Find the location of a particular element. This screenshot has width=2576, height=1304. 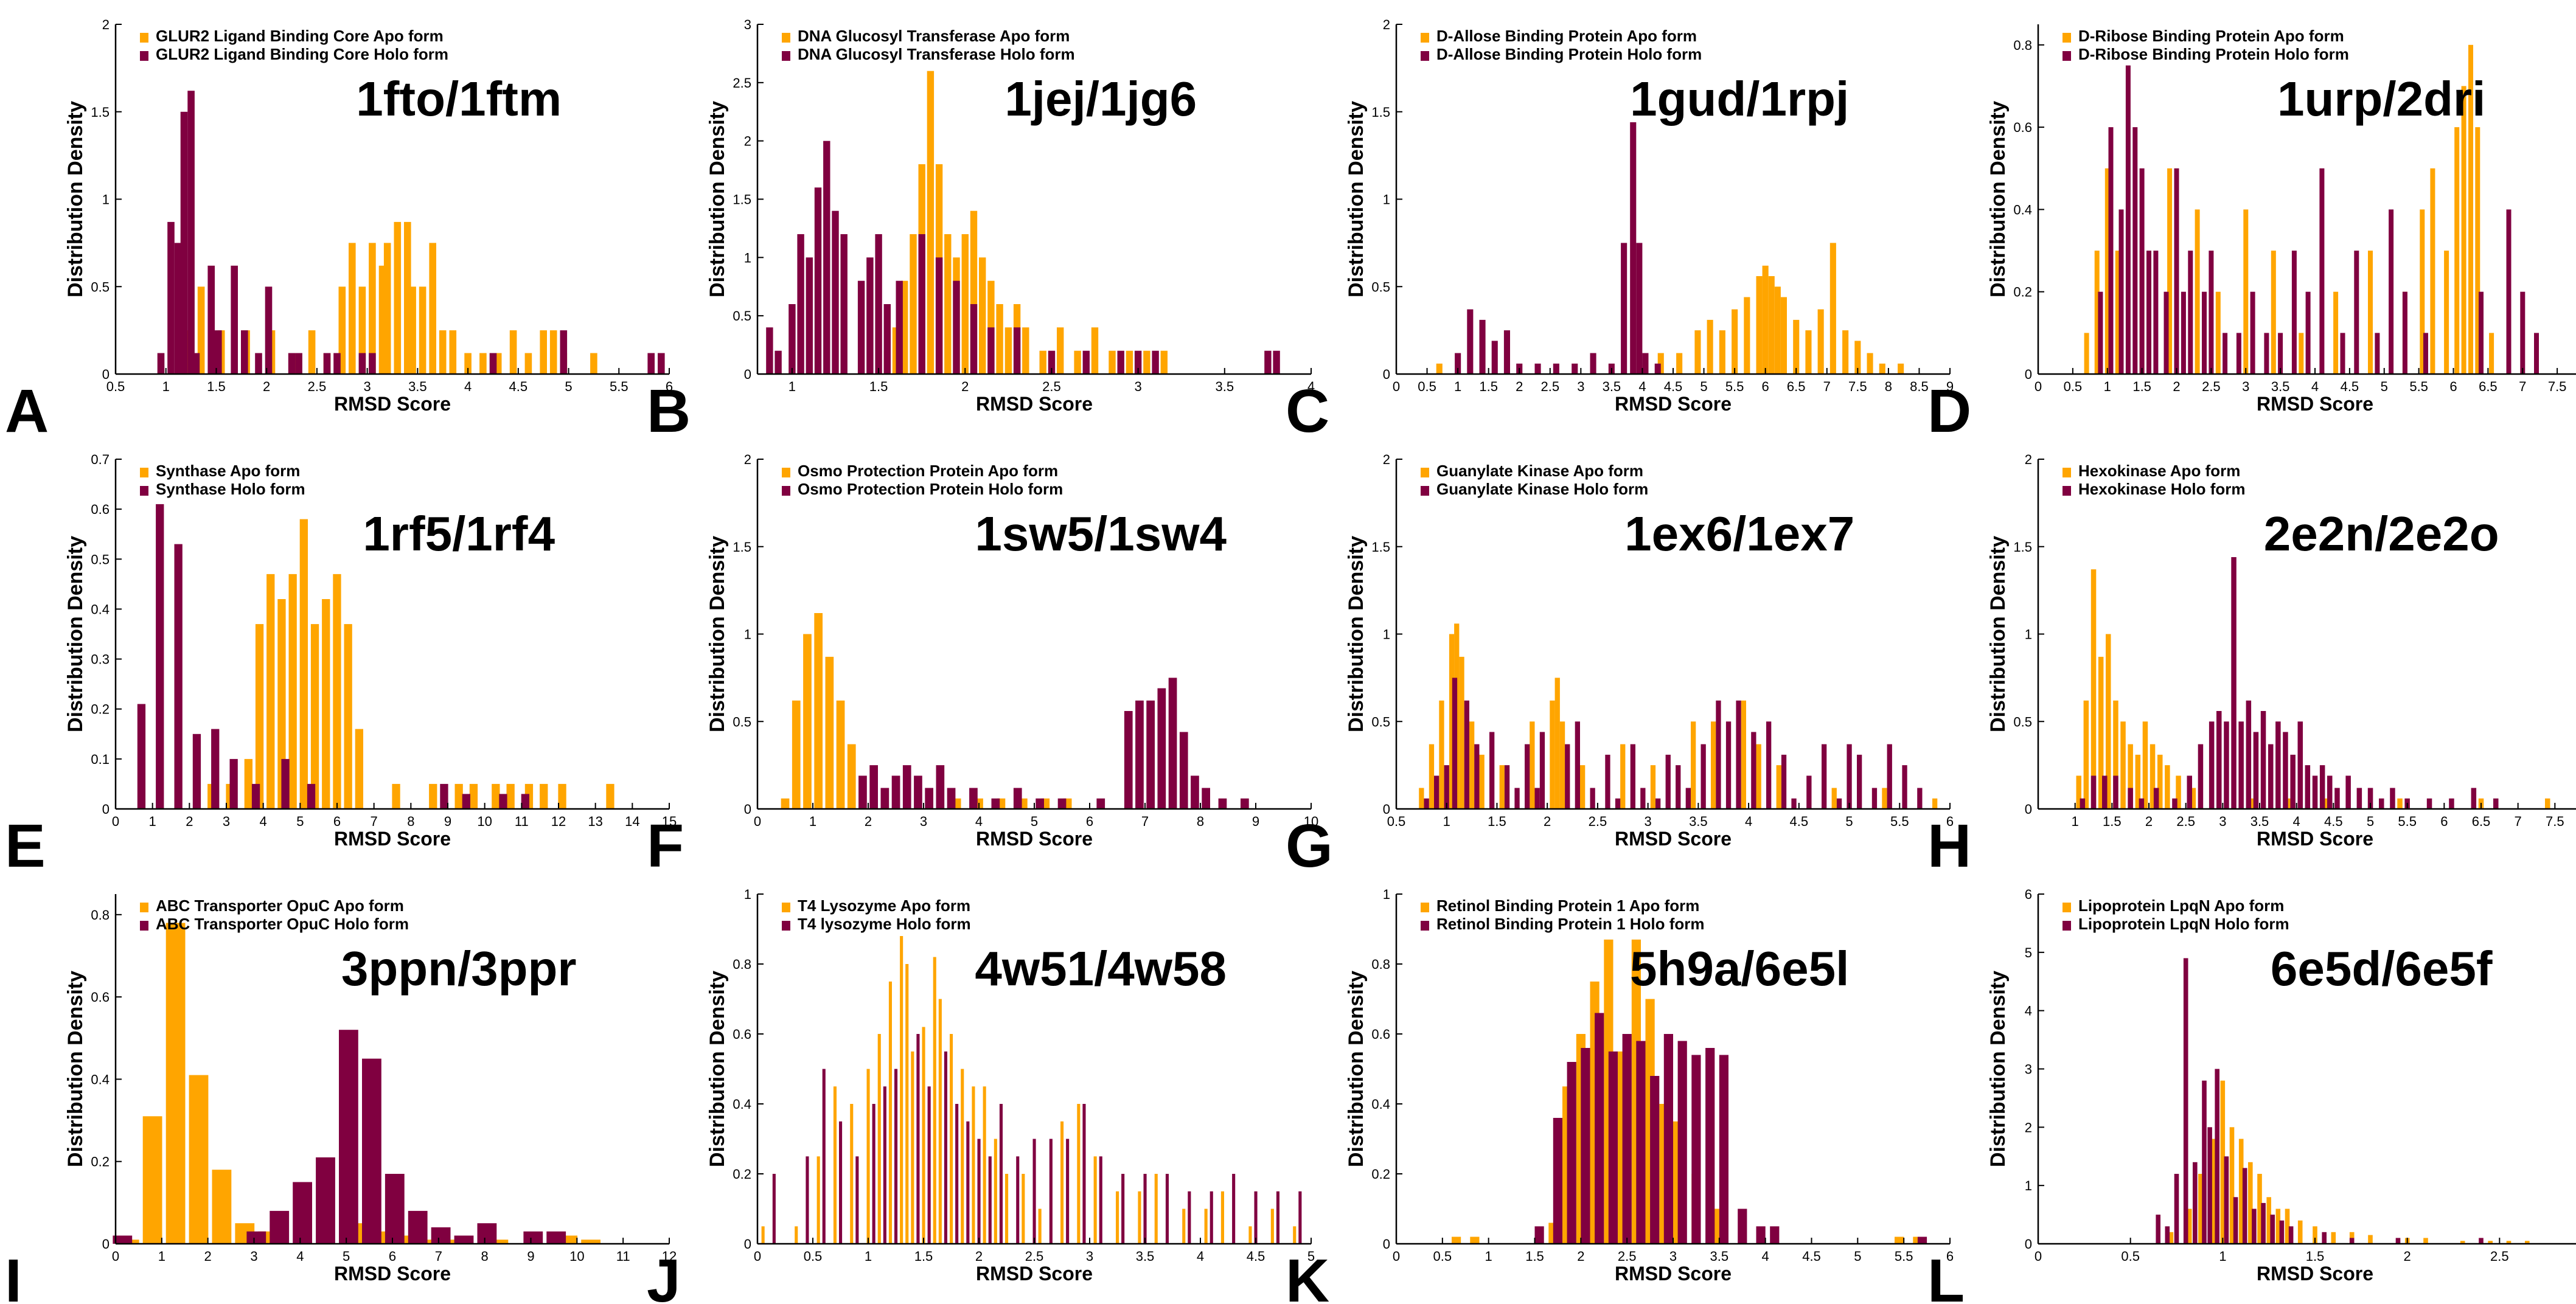

legend-entry: Lipoprotein LpqN Holo form is located at coordinates (2183, 924).